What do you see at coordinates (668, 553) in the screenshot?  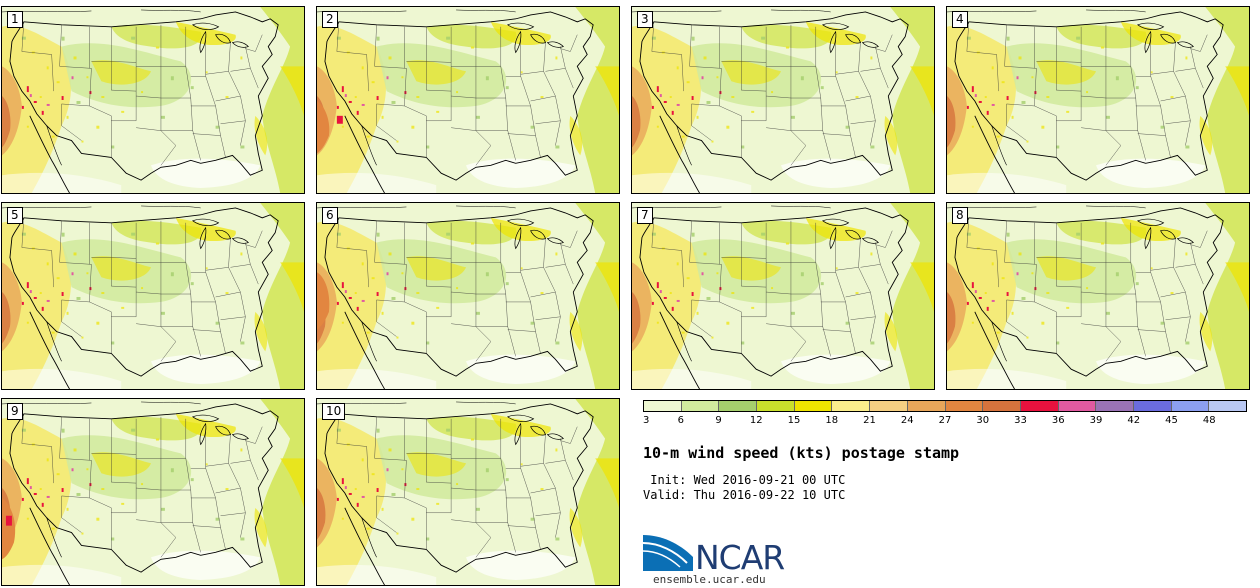 I see `ncar-logo-icon` at bounding box center [668, 553].